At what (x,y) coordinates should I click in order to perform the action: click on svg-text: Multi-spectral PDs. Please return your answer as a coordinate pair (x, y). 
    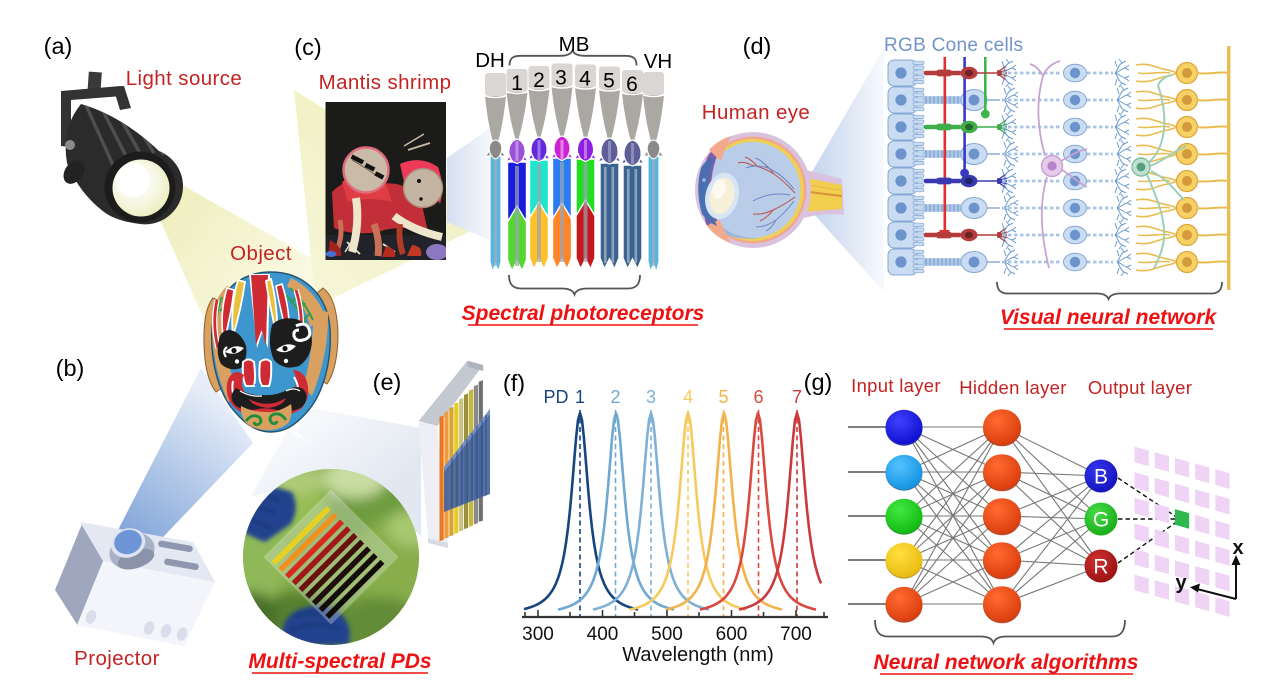
    Looking at the image, I should click on (339, 661).